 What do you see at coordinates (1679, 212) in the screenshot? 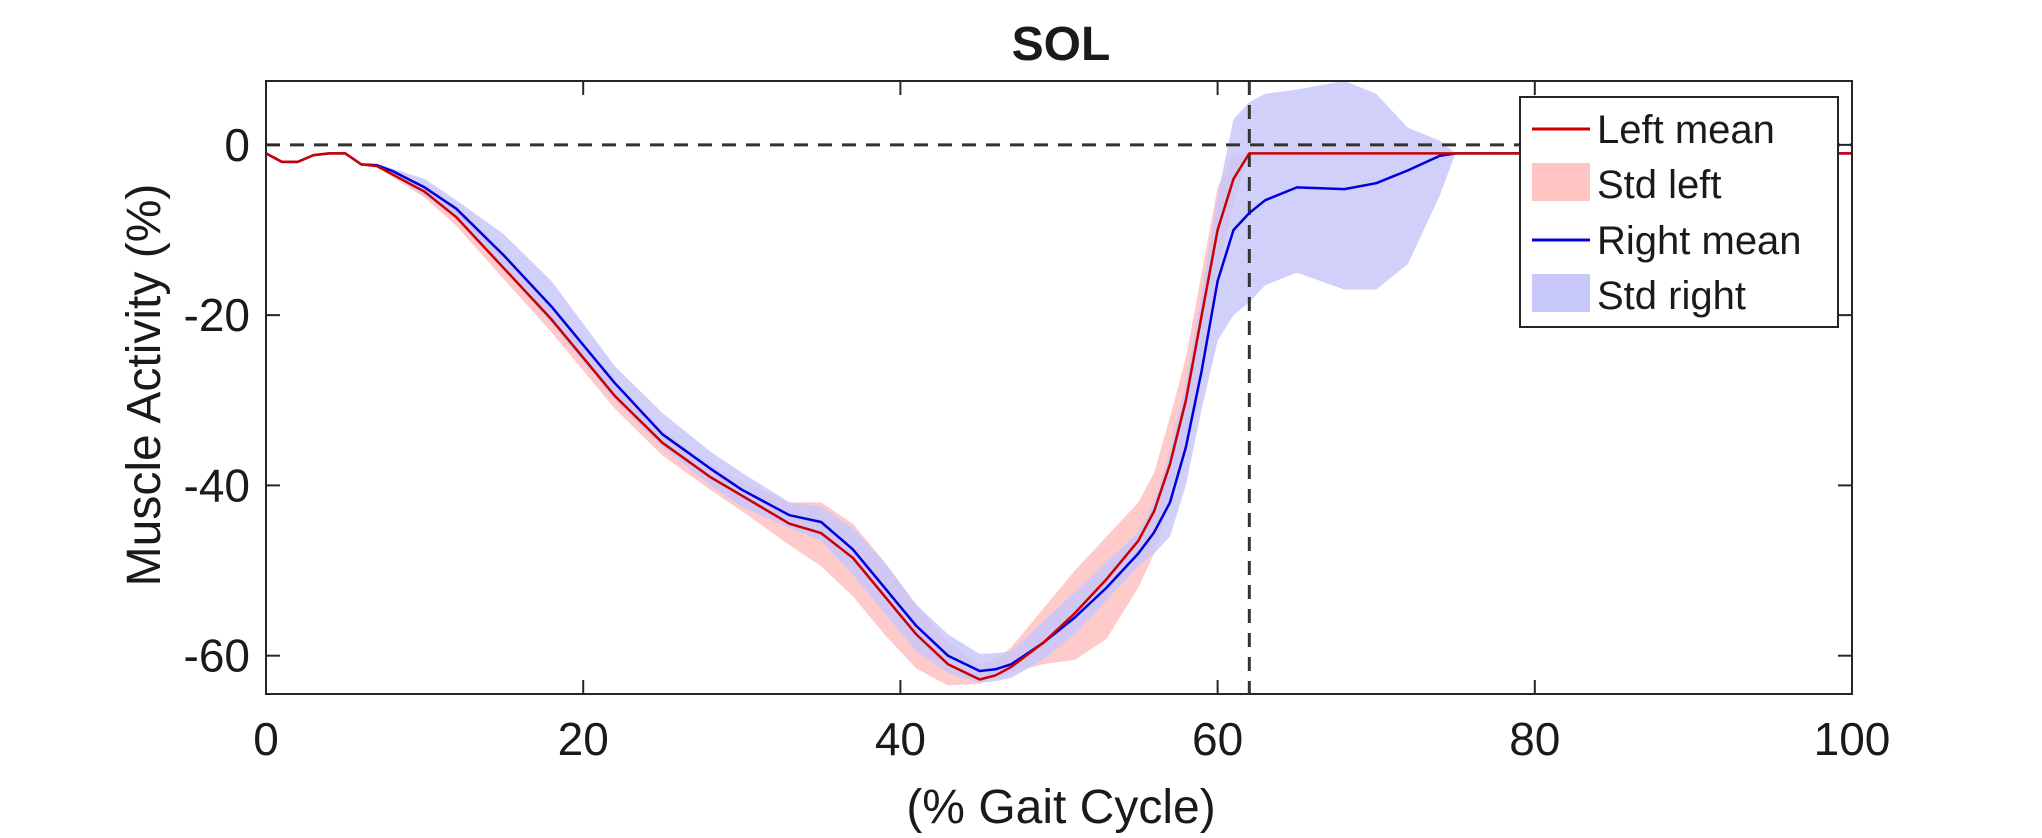
I see `legend: Left mean Std left Right mean Std right` at bounding box center [1679, 212].